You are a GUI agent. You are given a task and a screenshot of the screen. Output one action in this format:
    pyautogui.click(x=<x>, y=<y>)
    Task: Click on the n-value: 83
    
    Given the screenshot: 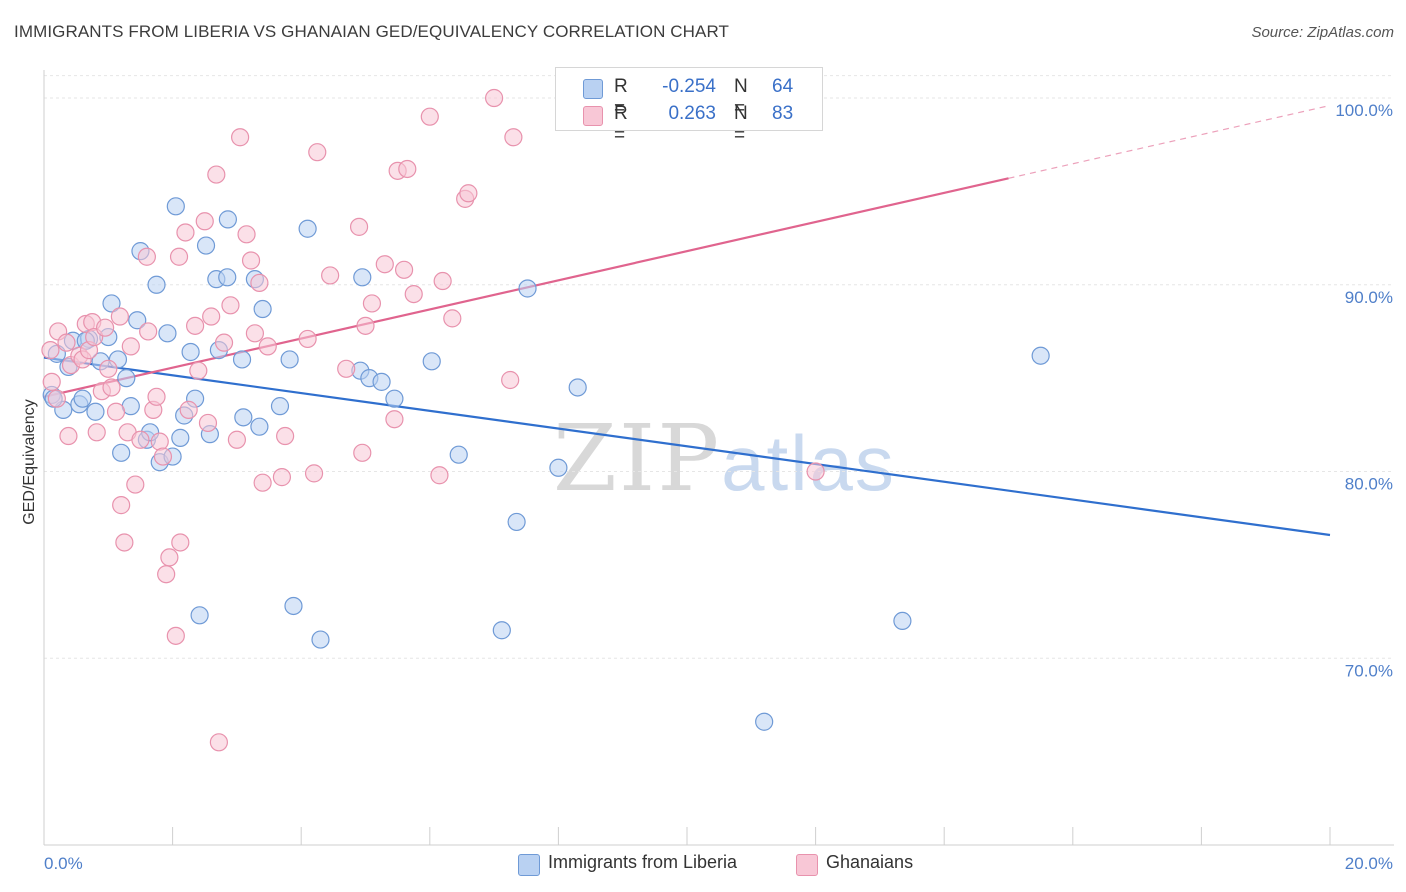 What is the action you would take?
    pyautogui.click(x=783, y=113)
    